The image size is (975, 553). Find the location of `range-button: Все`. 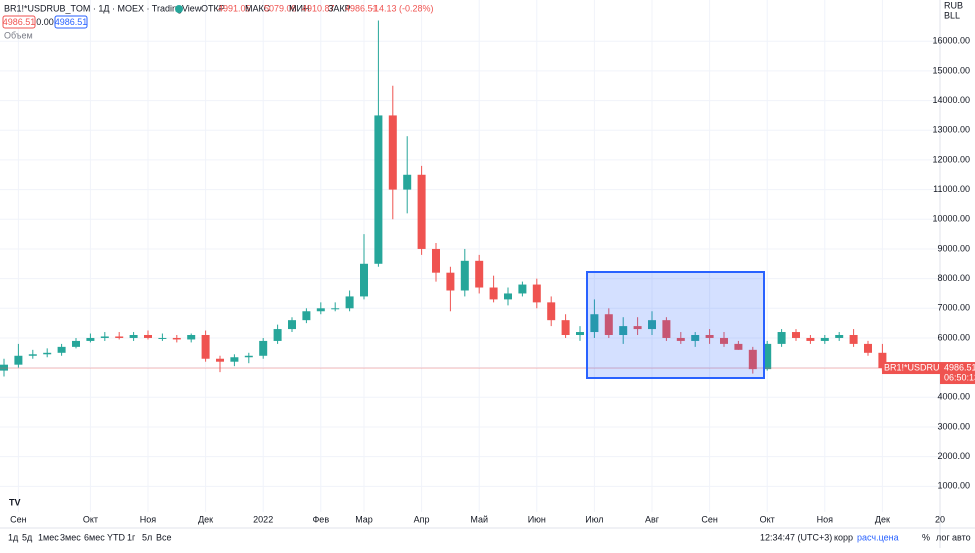

range-button: Все is located at coordinates (164, 537).